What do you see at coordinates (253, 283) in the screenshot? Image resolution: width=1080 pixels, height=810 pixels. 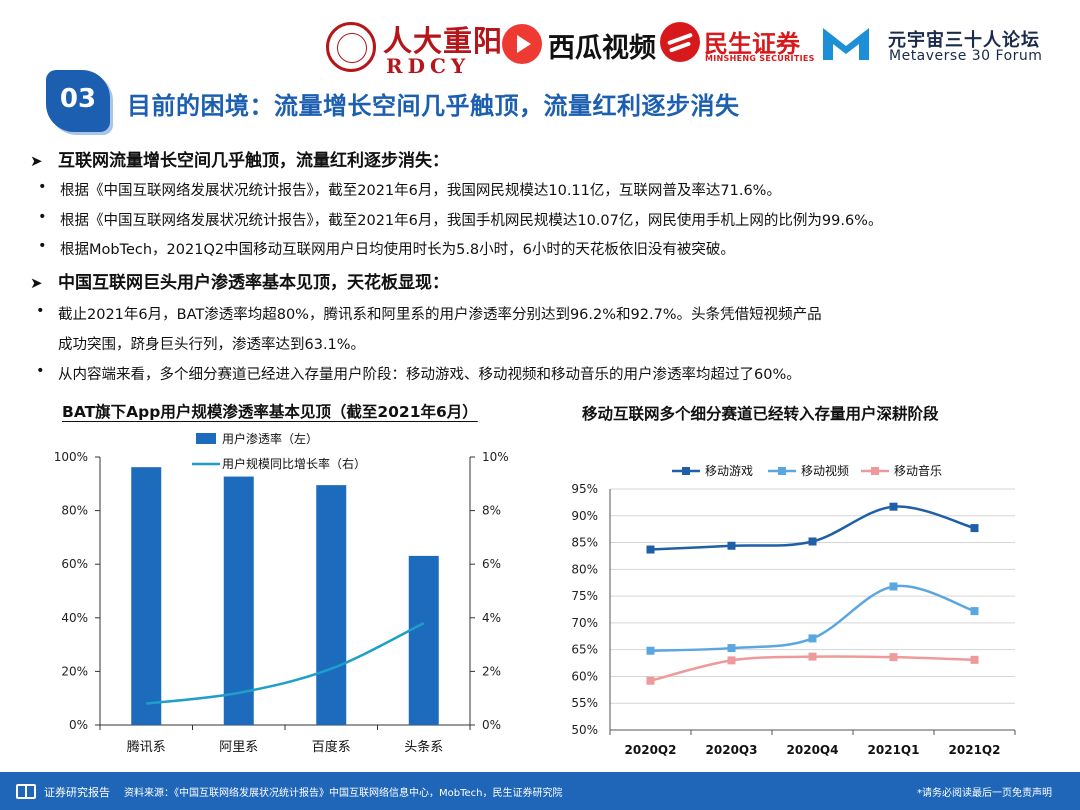 I see `section-heading-text: 中国互联网巨头用户渗透率基本见顶，天花板显现：` at bounding box center [253, 283].